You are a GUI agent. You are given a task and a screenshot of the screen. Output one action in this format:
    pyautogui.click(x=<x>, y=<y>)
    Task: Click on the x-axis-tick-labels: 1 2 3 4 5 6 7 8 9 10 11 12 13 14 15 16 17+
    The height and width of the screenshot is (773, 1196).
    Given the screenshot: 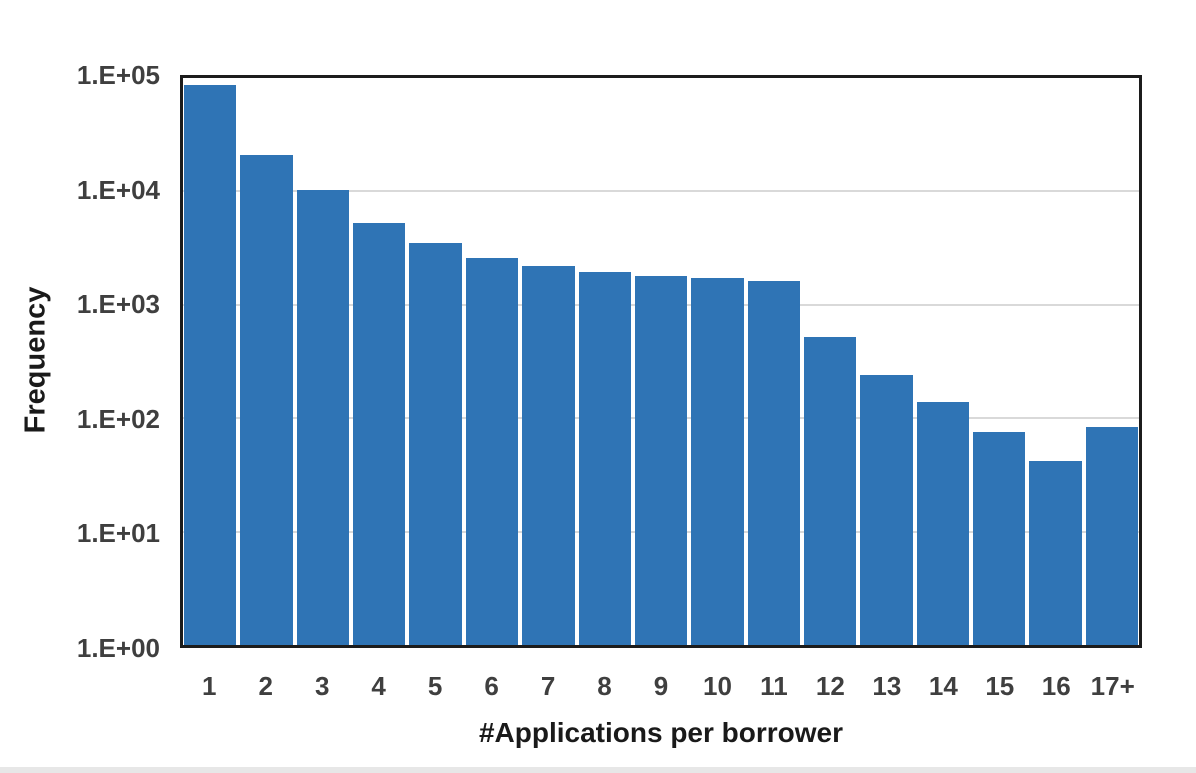 What is the action you would take?
    pyautogui.click(x=661, y=686)
    